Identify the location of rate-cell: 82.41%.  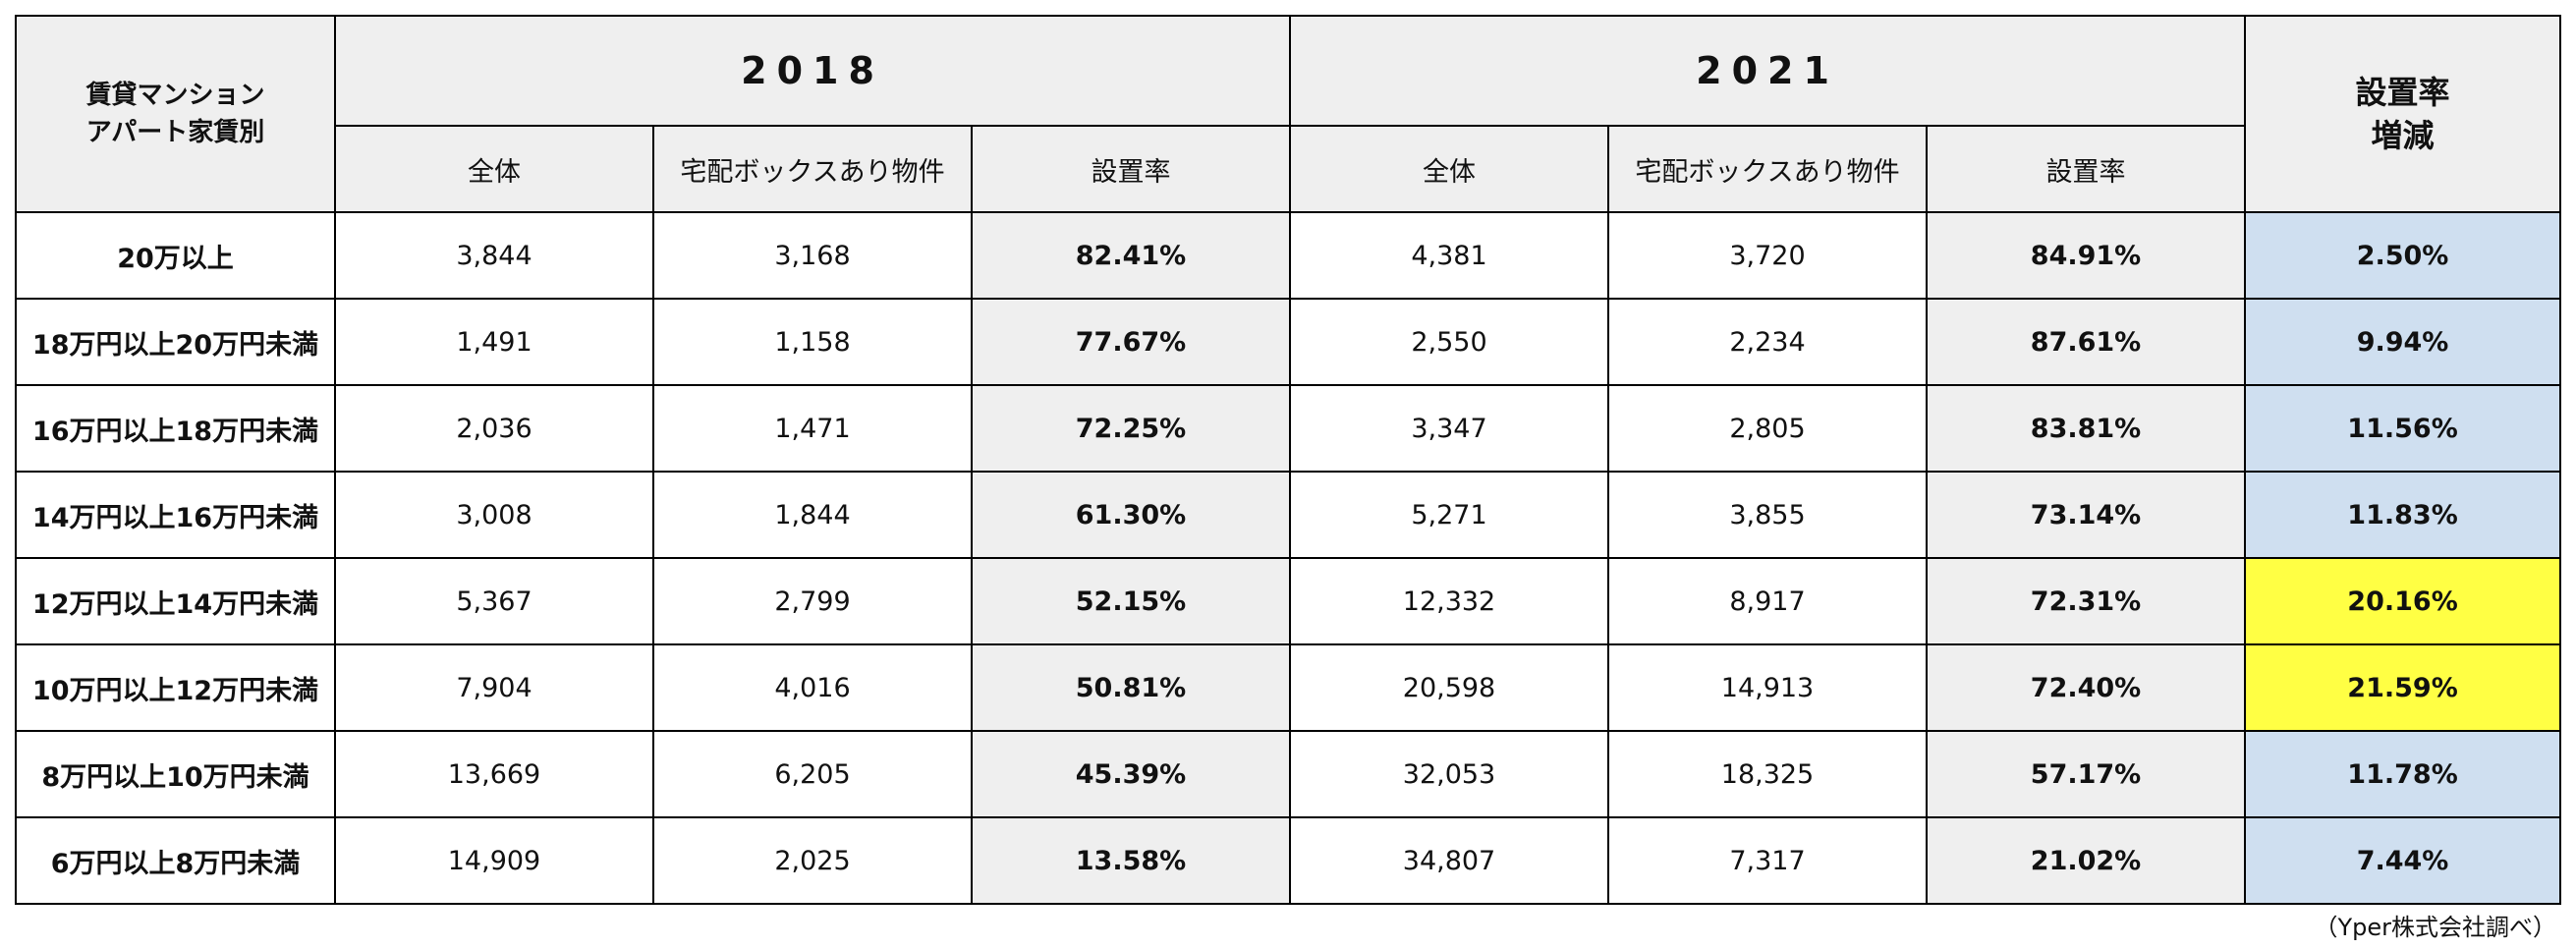
(1131, 255).